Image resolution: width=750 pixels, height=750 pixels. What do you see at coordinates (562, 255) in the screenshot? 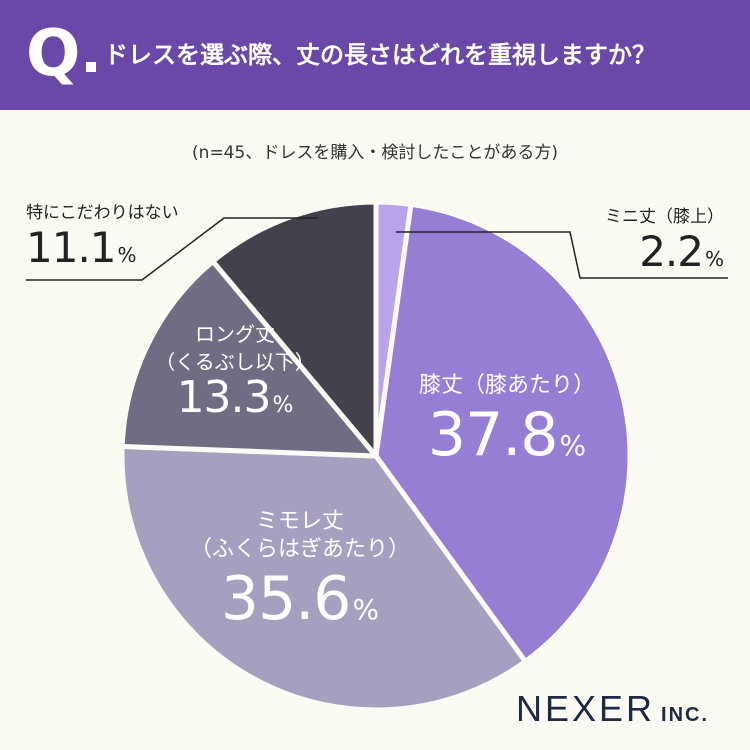
I see `leader-line-mini` at bounding box center [562, 255].